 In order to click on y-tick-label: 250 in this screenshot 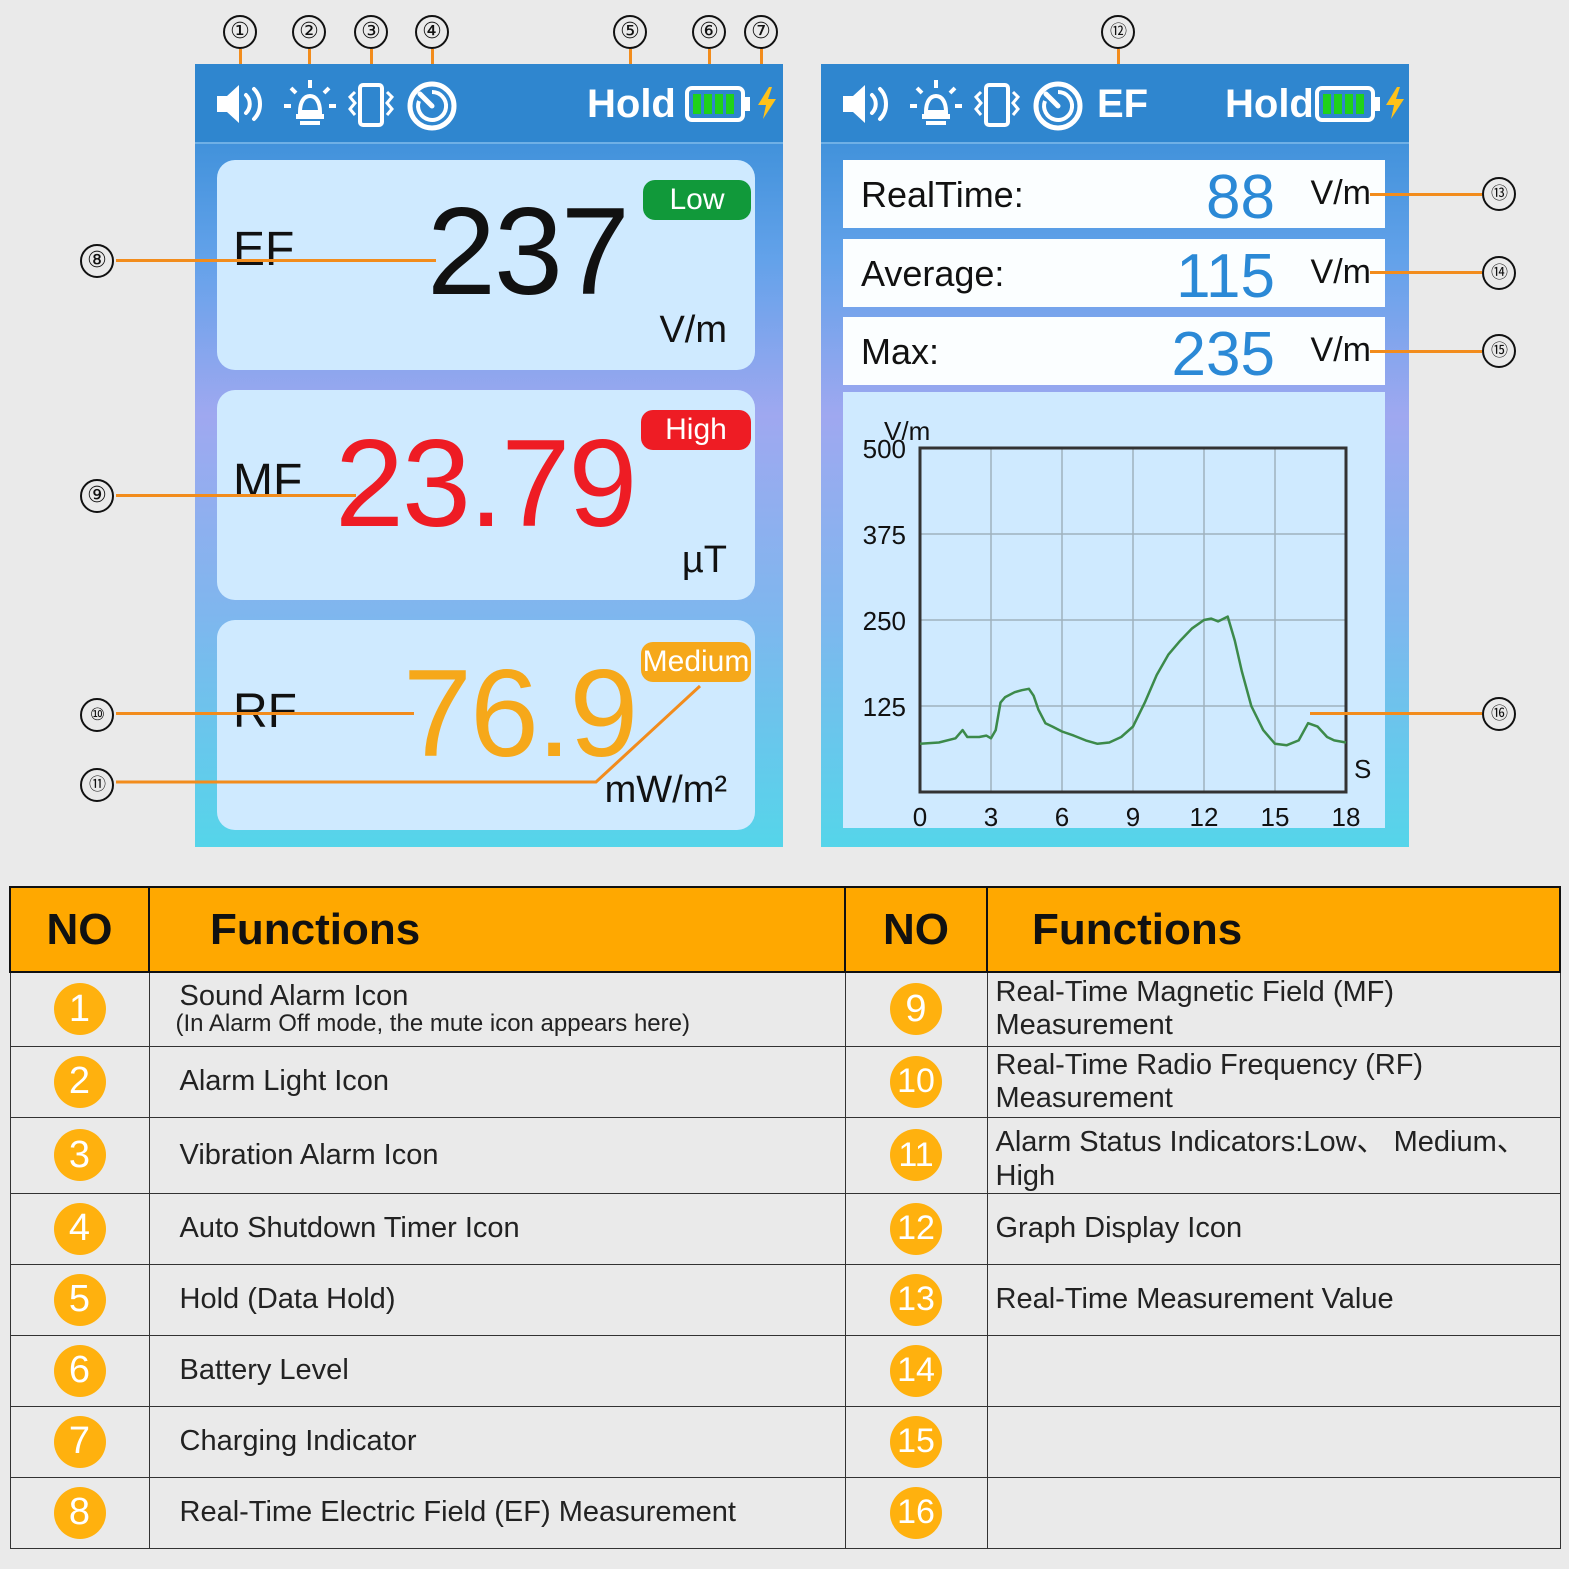, I will do `click(884, 621)`.